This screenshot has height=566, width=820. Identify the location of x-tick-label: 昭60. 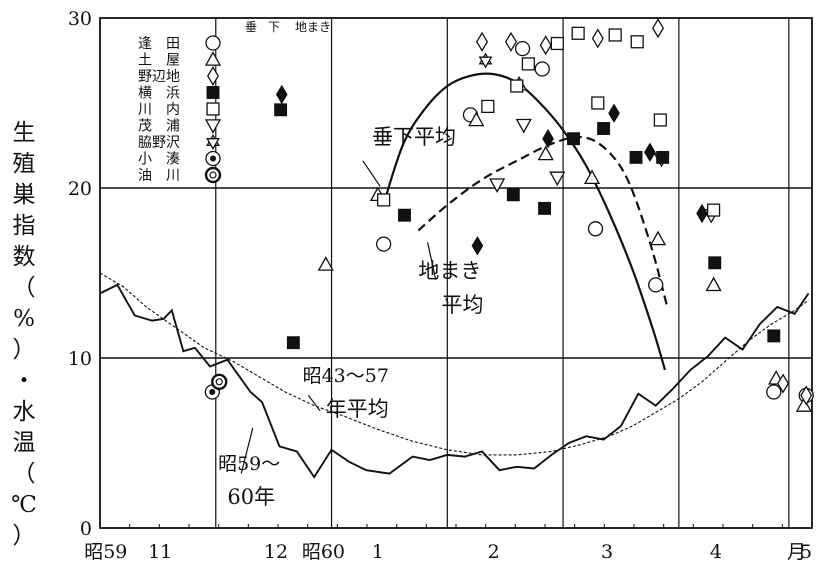
(323, 552).